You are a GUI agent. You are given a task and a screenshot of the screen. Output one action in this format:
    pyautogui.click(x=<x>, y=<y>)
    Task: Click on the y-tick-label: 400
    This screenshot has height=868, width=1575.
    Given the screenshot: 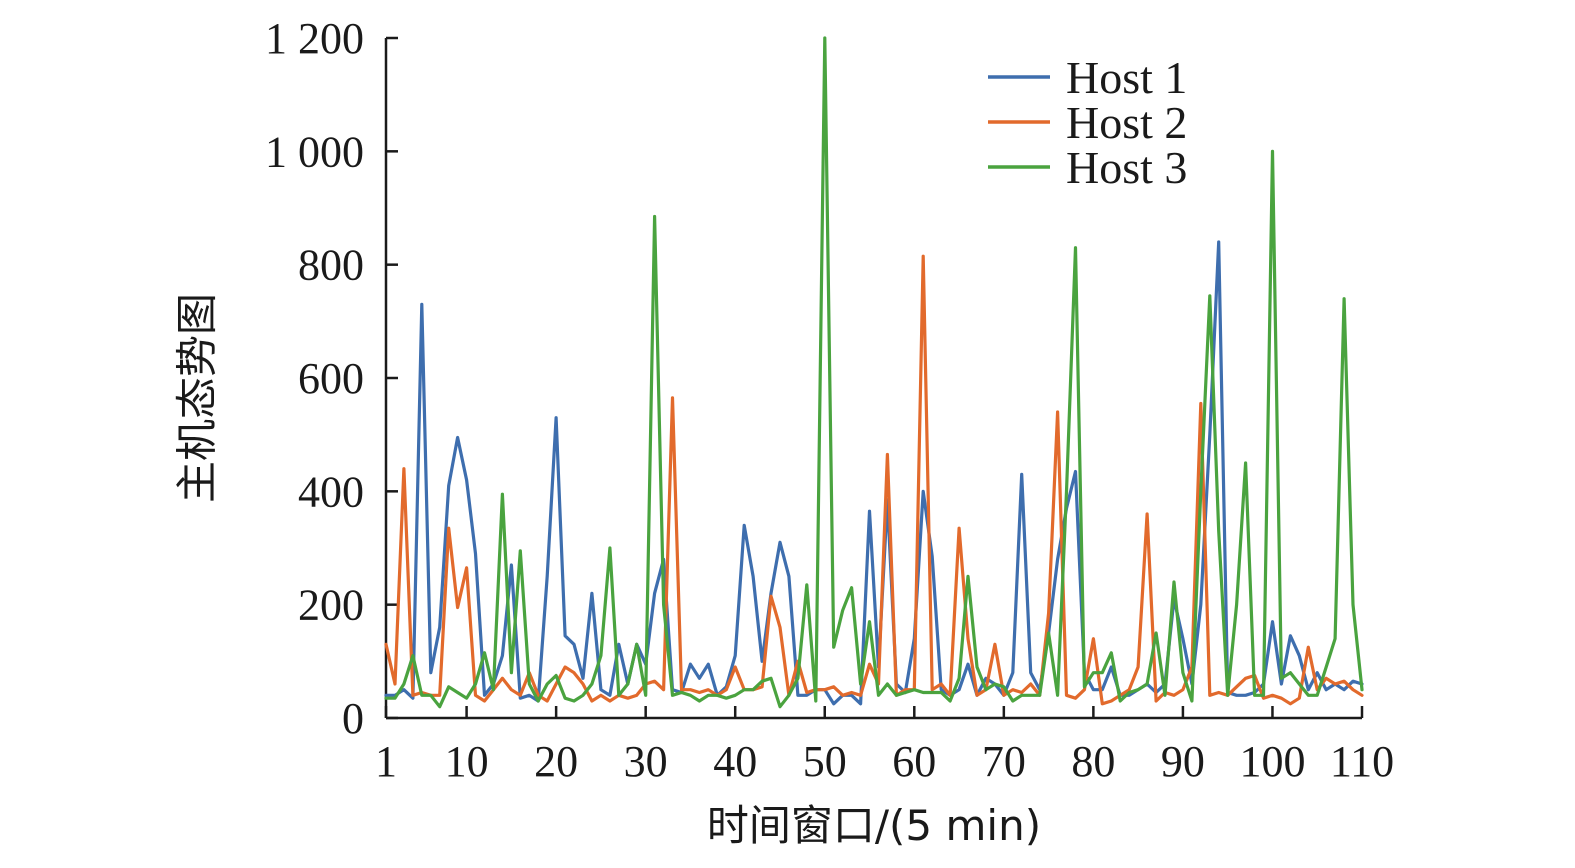 What is the action you would take?
    pyautogui.click(x=331, y=491)
    